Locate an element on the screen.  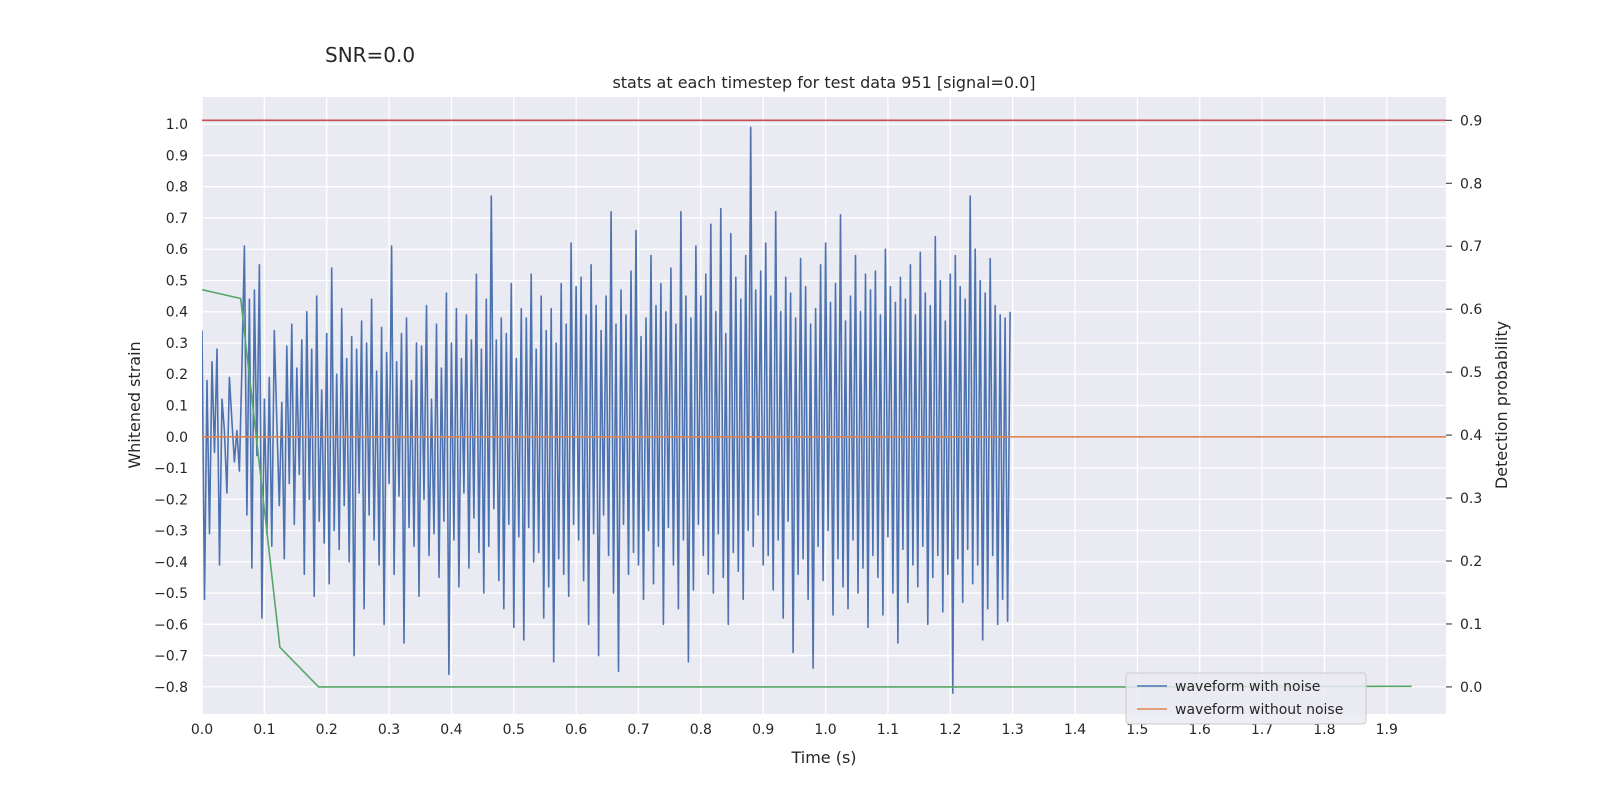
legend-box is located at coordinates (1246, 698).